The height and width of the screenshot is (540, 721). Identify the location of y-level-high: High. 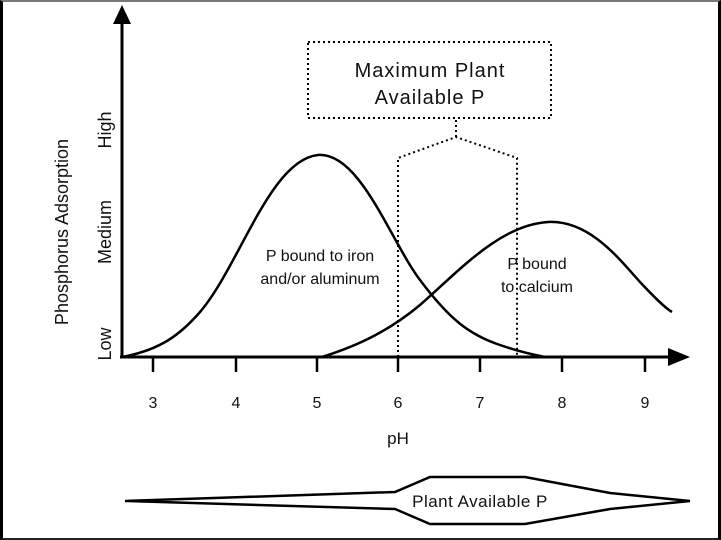
(105, 129).